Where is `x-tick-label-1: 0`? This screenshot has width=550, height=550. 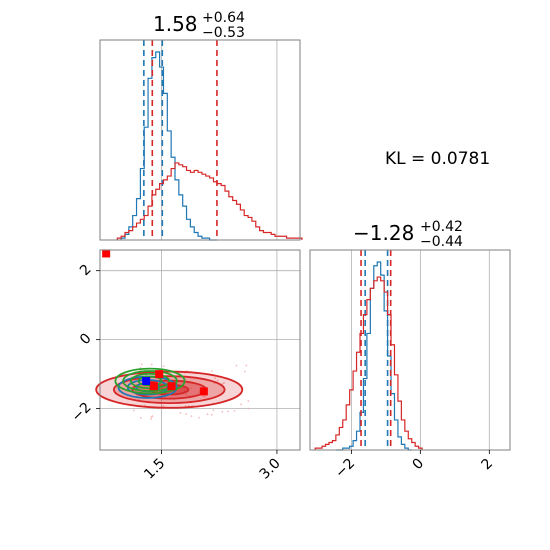 x-tick-label-1: 0 is located at coordinates (419, 465).